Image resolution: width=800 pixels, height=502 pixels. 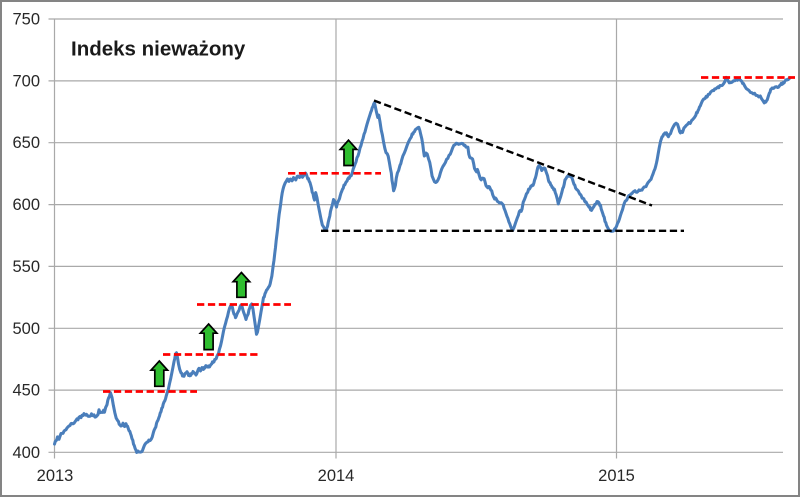 What do you see at coordinates (26, 205) in the screenshot?
I see `svg-text: 600` at bounding box center [26, 205].